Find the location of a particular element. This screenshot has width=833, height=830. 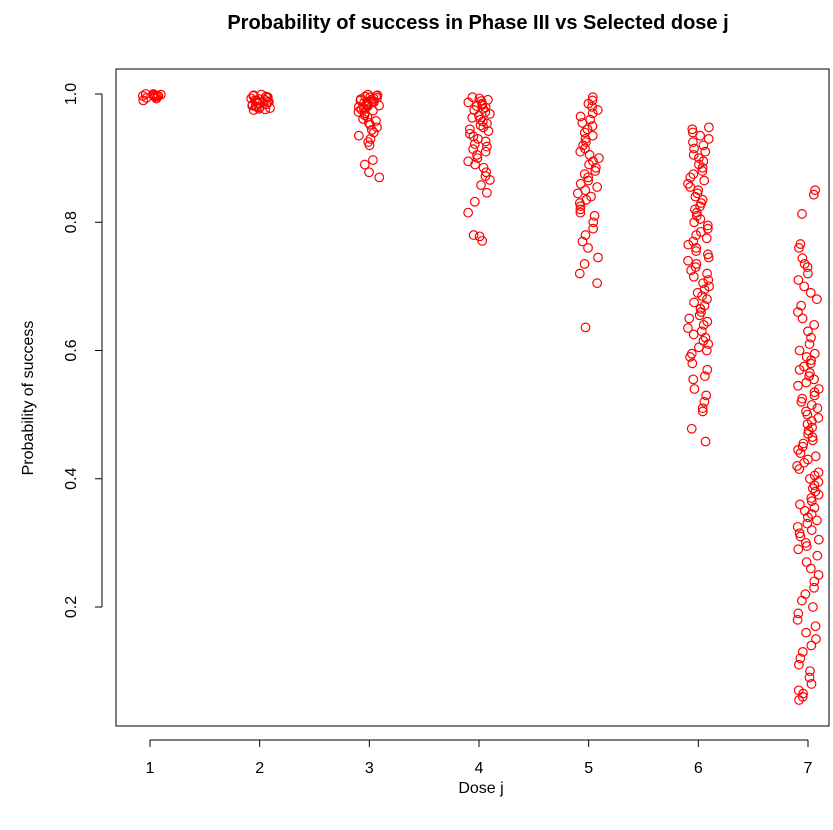

x-tick-label: 2 is located at coordinates (259, 768).